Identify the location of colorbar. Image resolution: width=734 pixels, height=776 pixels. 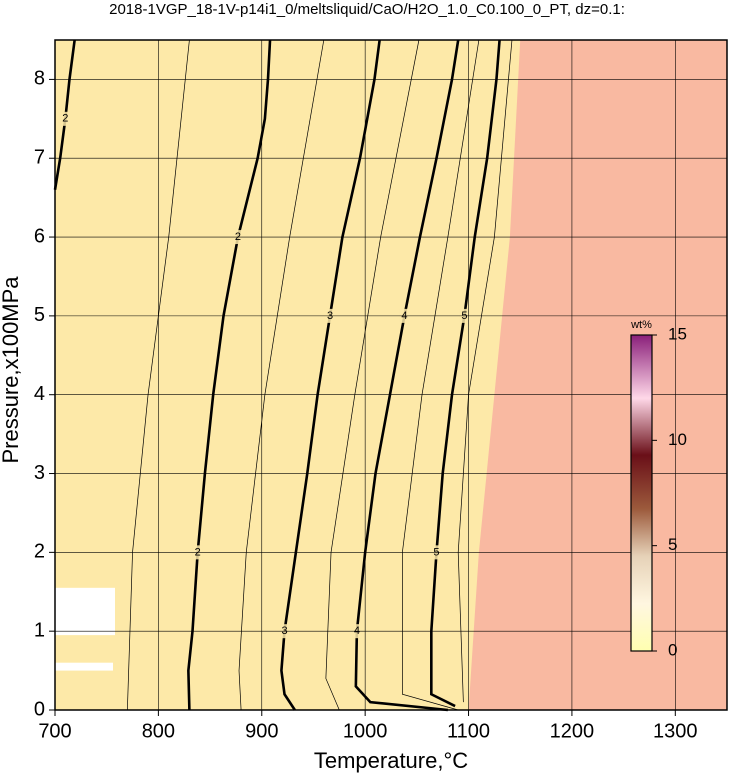
(641, 493).